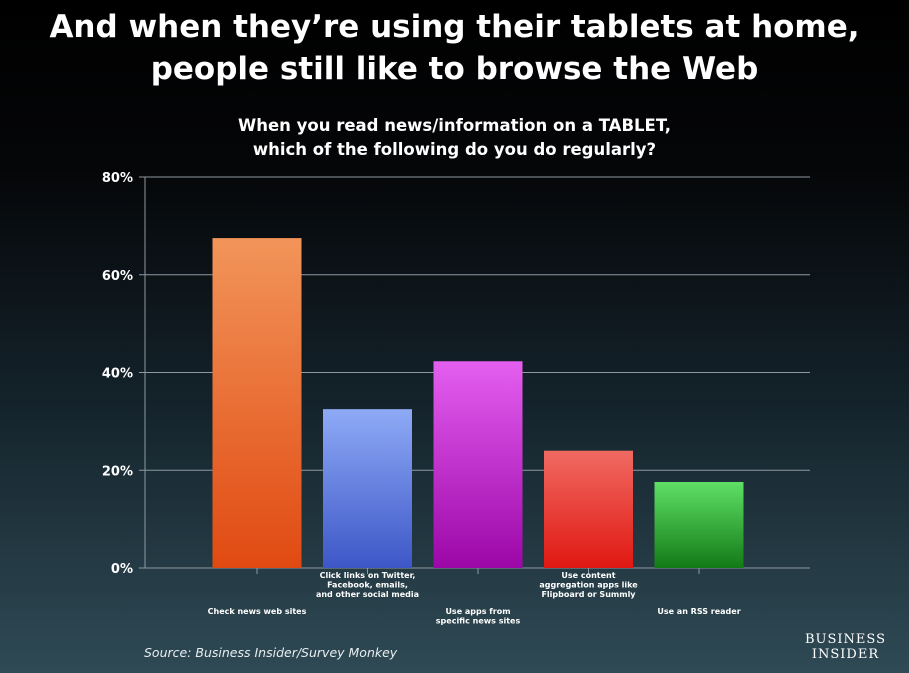  What do you see at coordinates (478, 621) in the screenshot?
I see `x-category-label-3-line-2: specific news sites` at bounding box center [478, 621].